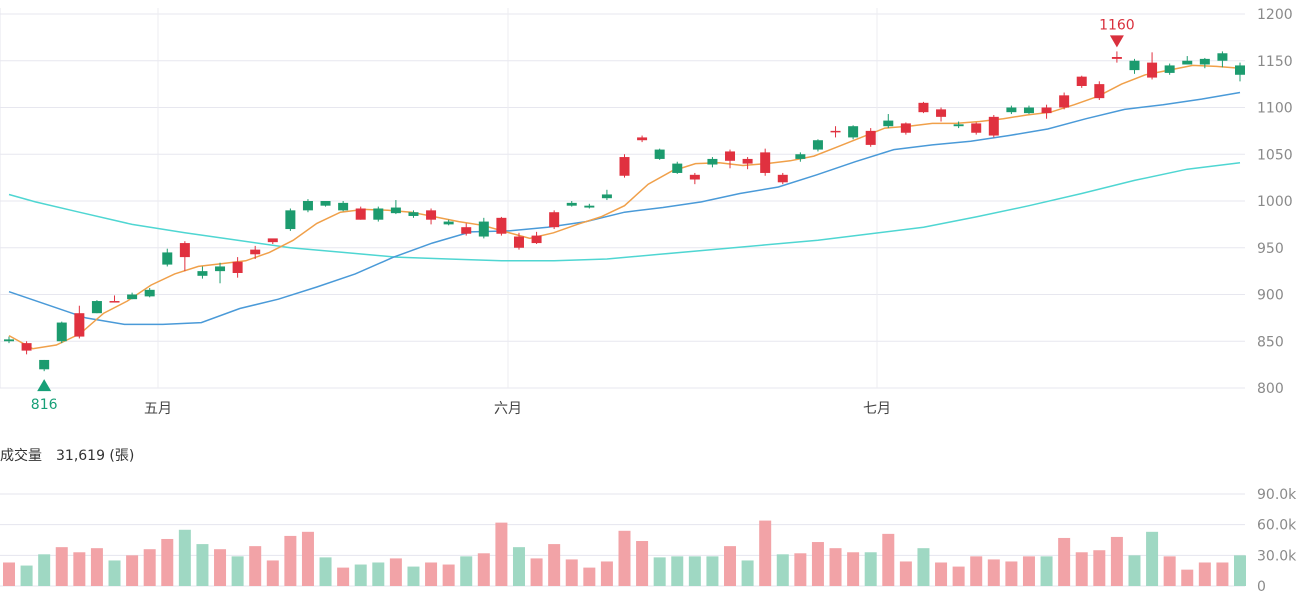  Describe the element at coordinates (1117, 25) in the screenshot. I see `high-marker-label: 1160` at that location.